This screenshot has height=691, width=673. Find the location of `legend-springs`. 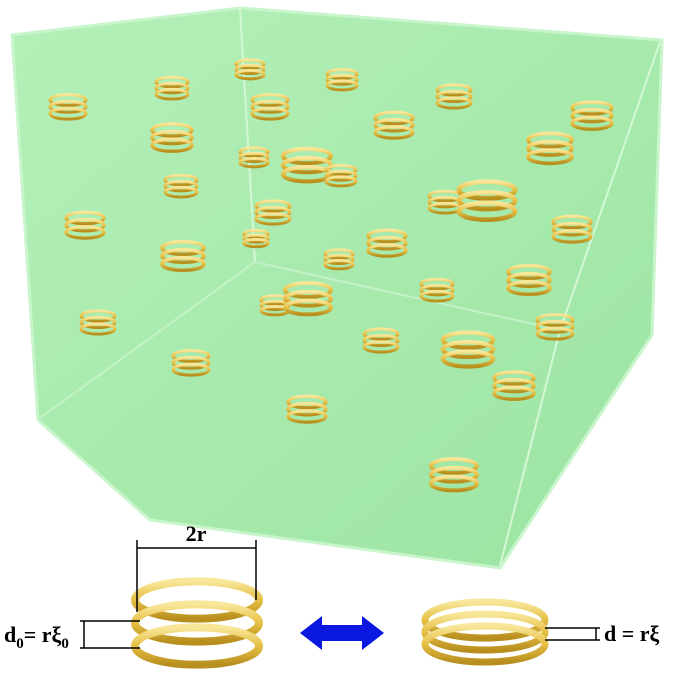

legend-springs is located at coordinates (340, 623).